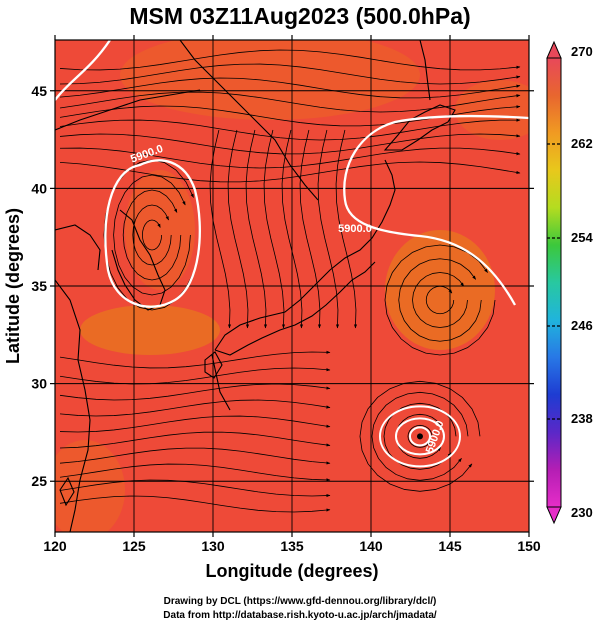 This screenshot has height=625, width=599. Describe the element at coordinates (355, 229) in the screenshot. I see `contour-label: 5900.0` at that location.